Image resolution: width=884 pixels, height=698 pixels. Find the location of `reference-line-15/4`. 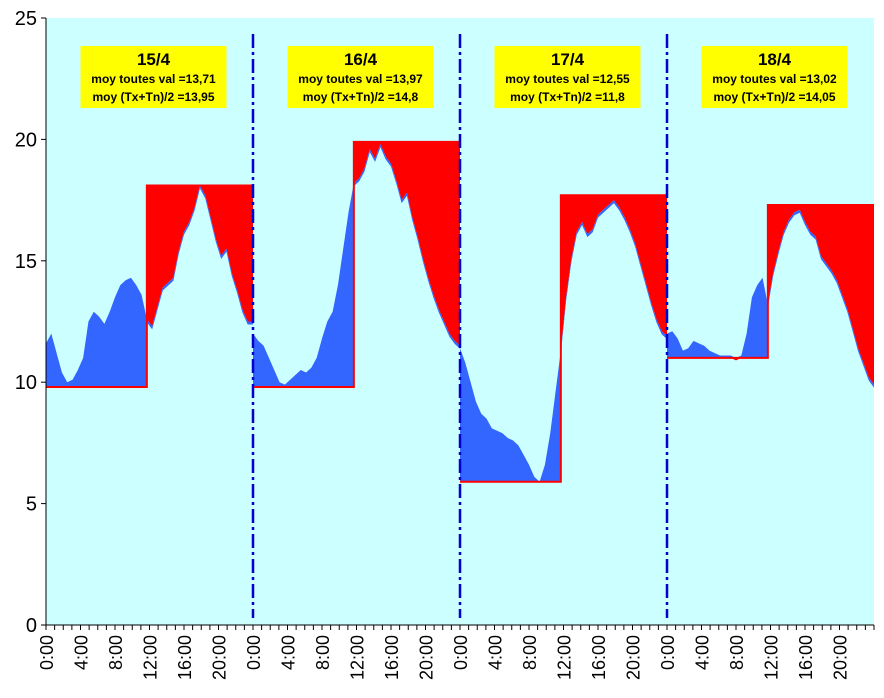

reference-line-15/4 is located at coordinates (149, 286).